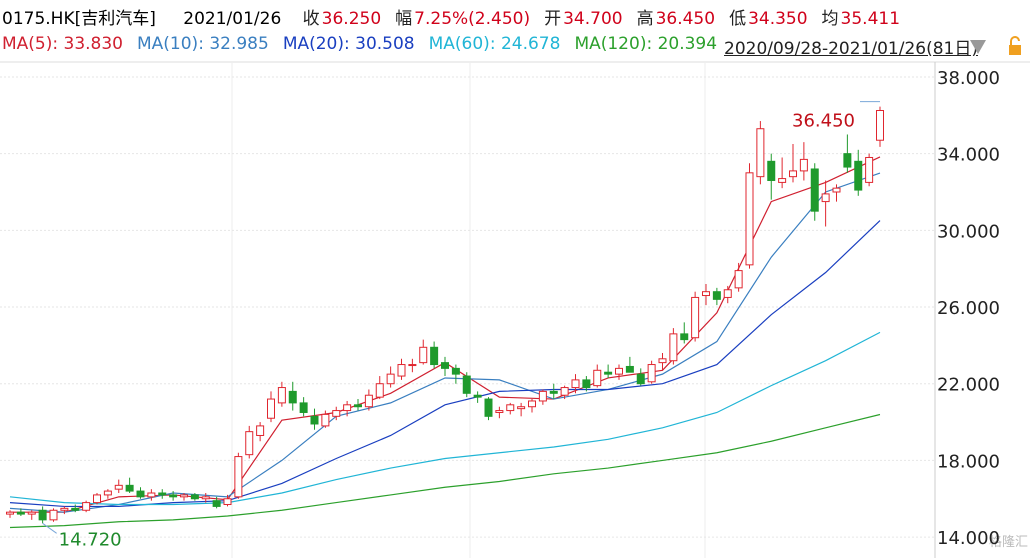 The image size is (1030, 558). I want to click on field-value: 36.450, so click(685, 19).